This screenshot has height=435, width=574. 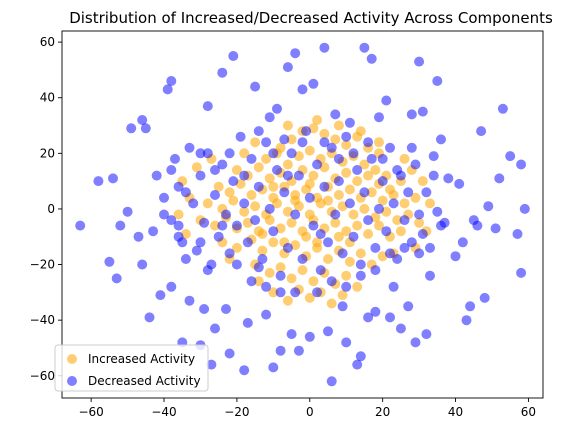 What do you see at coordinates (47, 98) in the screenshot?
I see `y-tick-label: 40` at bounding box center [47, 98].